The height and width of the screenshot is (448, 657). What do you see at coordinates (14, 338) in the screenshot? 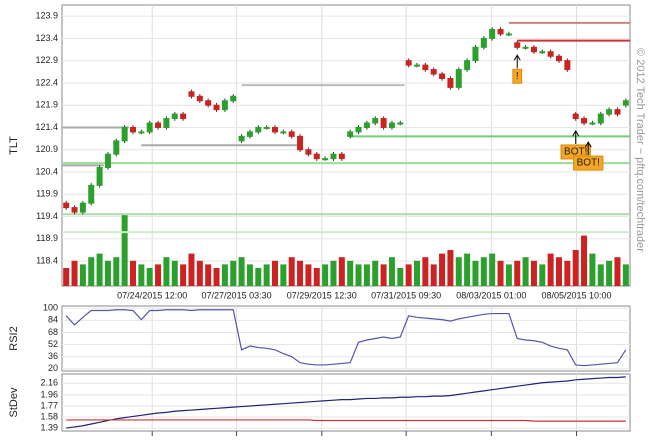
I see `y-axis-label: RSI2` at bounding box center [14, 338].